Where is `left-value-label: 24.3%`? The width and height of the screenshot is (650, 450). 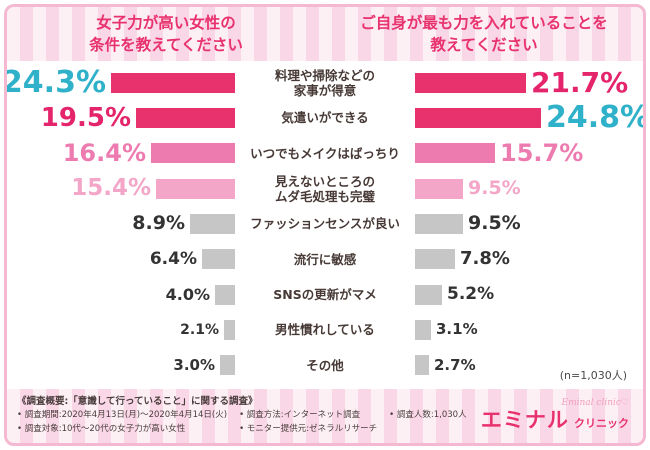
left-value-label: 24.3% is located at coordinates (55, 82).